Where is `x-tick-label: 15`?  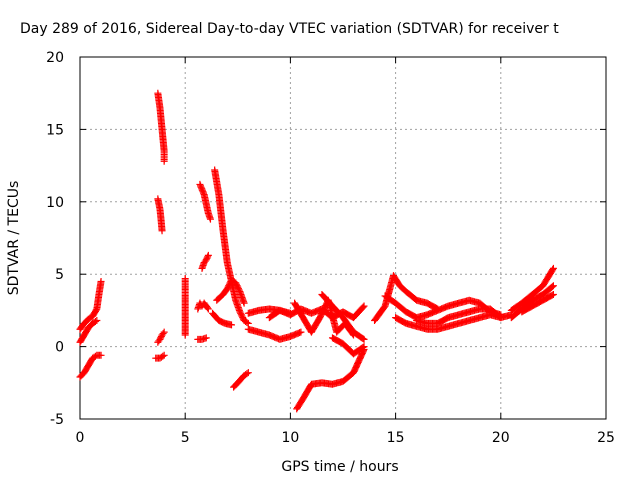 x-tick-label: 15 is located at coordinates (396, 438).